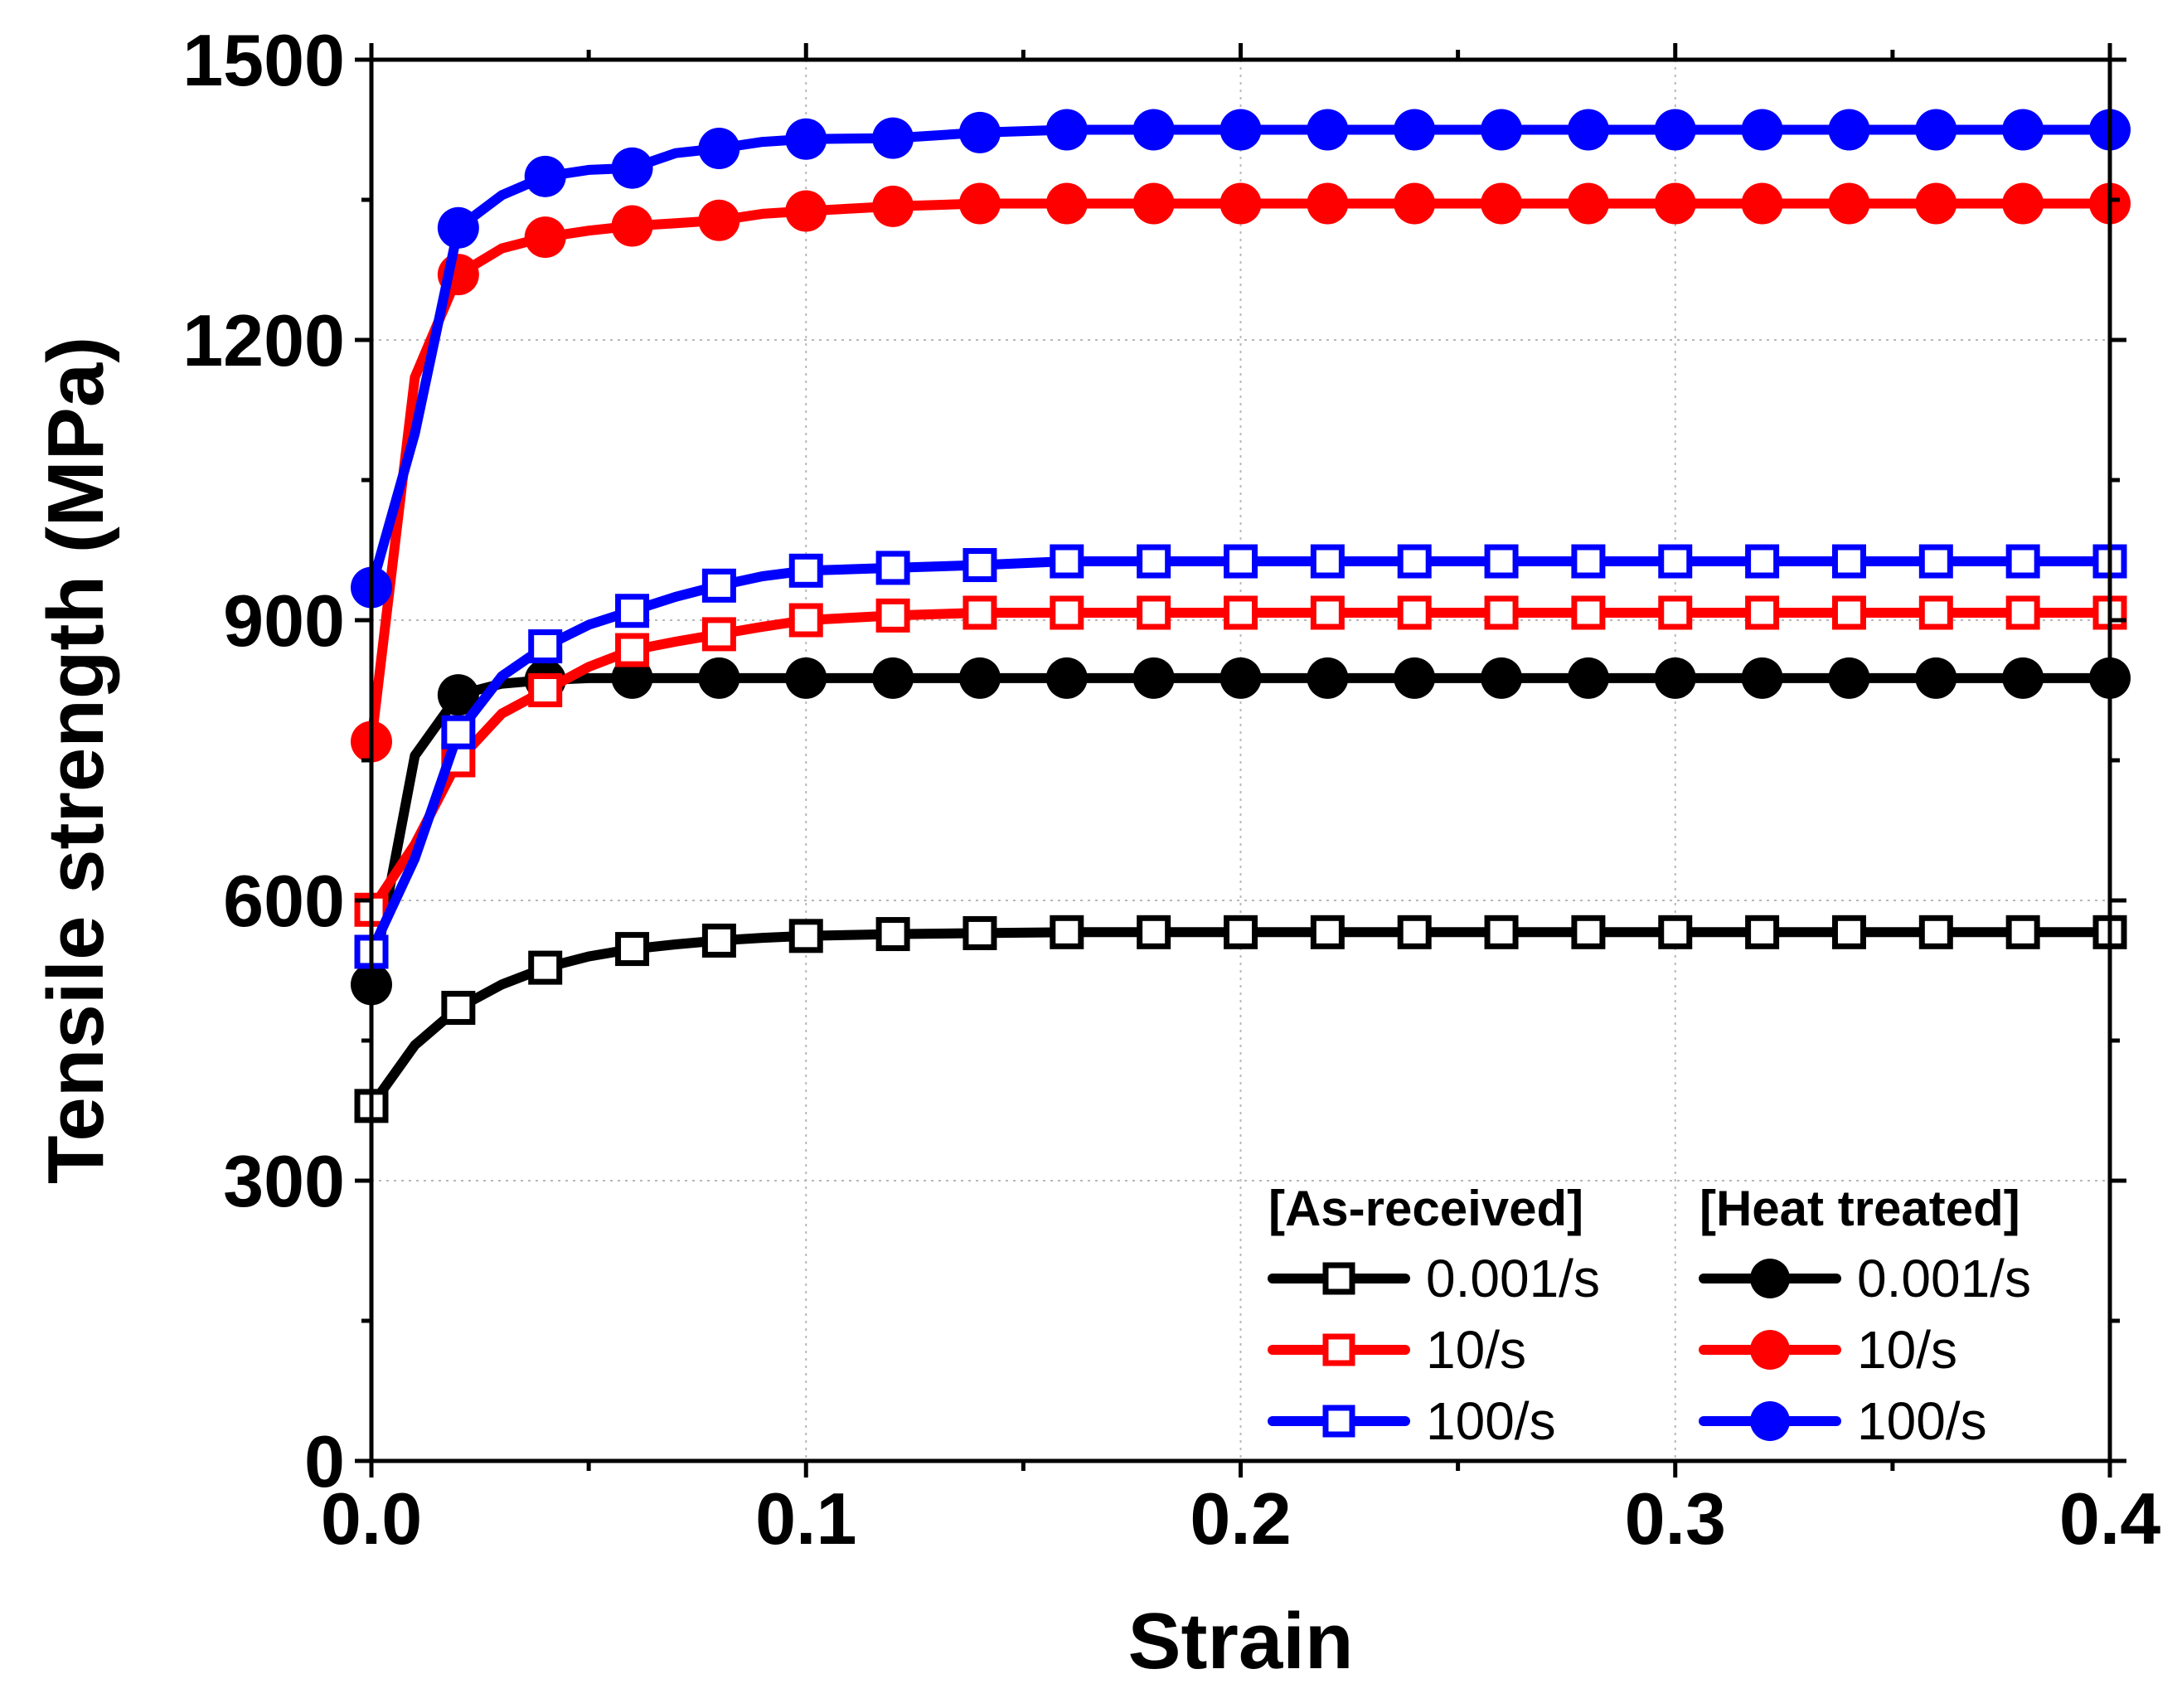 The image size is (2182, 1708). I want to click on x-tick-label: 0.4, so click(2109, 1519).